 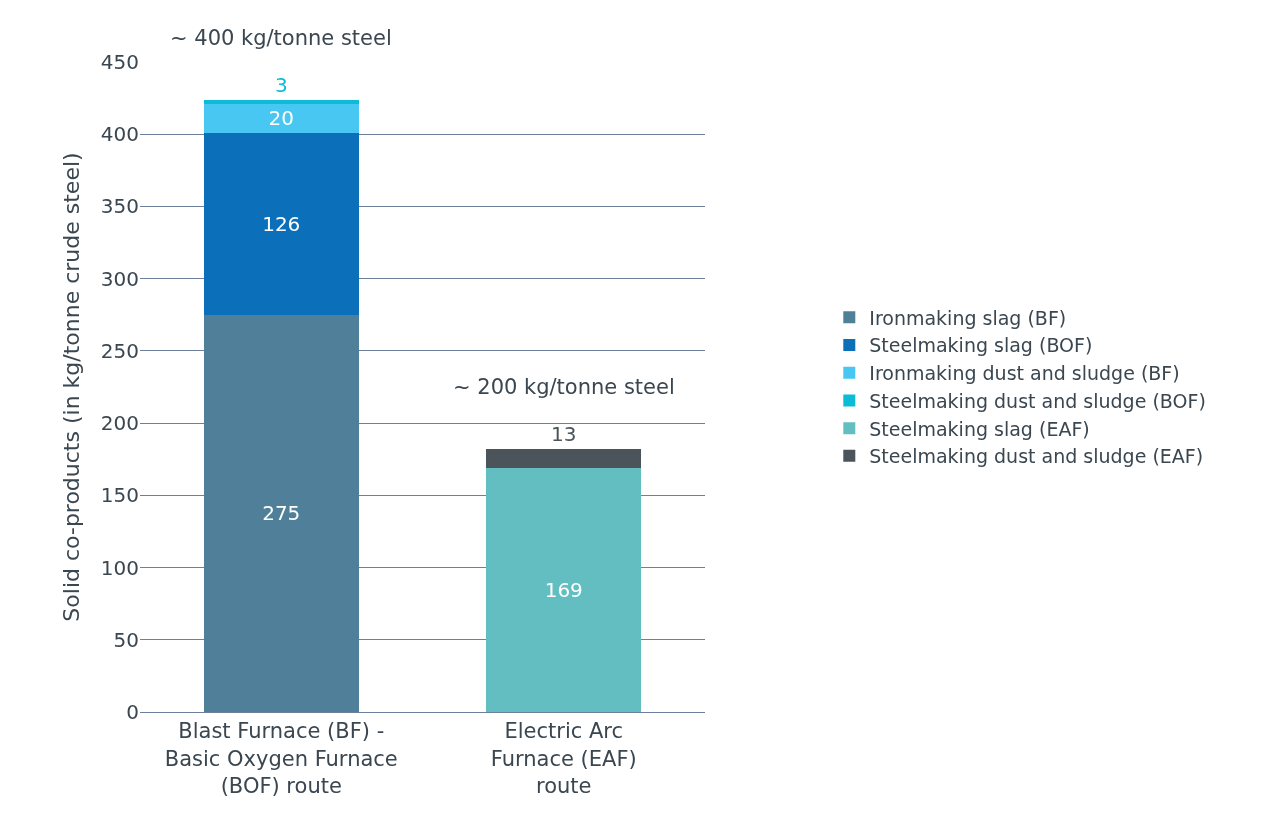 What do you see at coordinates (968, 317) in the screenshot?
I see `legend-label: Ironmaking slag (BF)` at bounding box center [968, 317].